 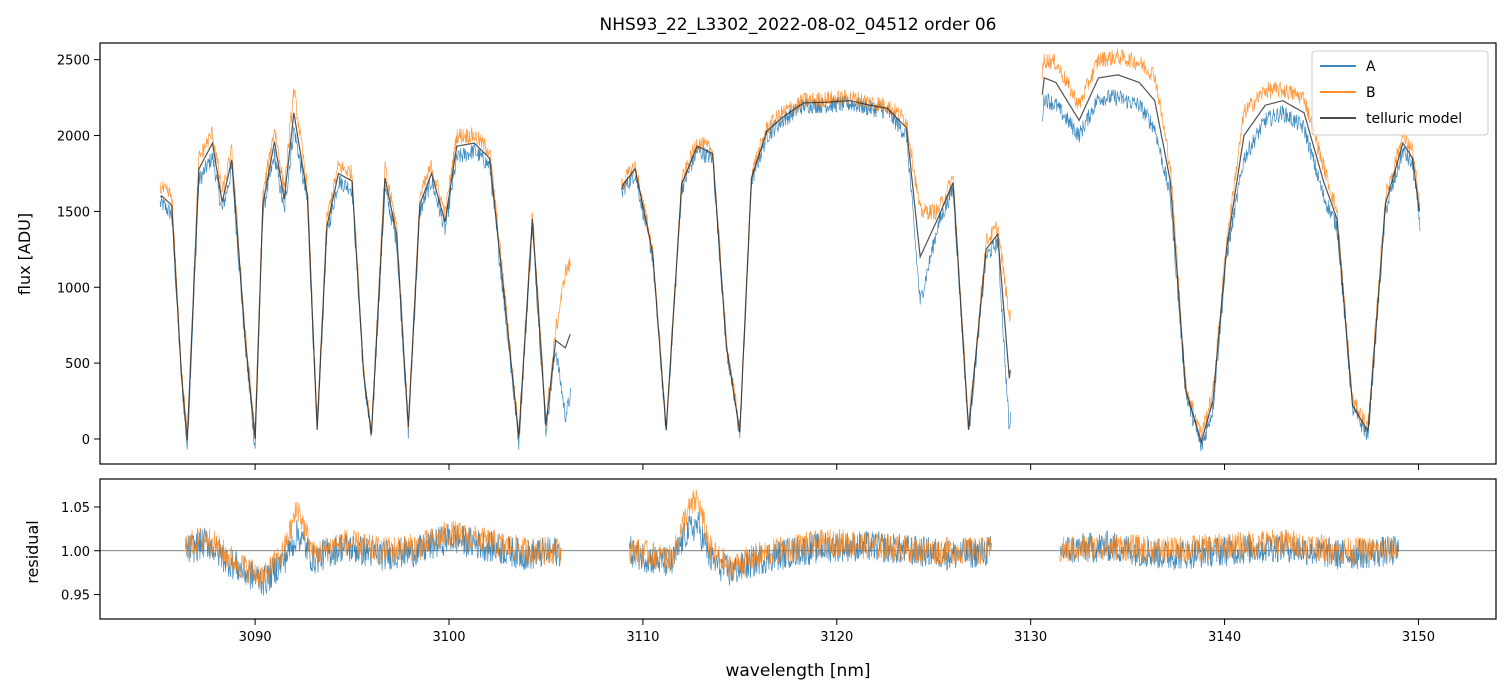 What do you see at coordinates (1229, 547) in the screenshot?
I see `residual-line-b-seg2` at bounding box center [1229, 547].